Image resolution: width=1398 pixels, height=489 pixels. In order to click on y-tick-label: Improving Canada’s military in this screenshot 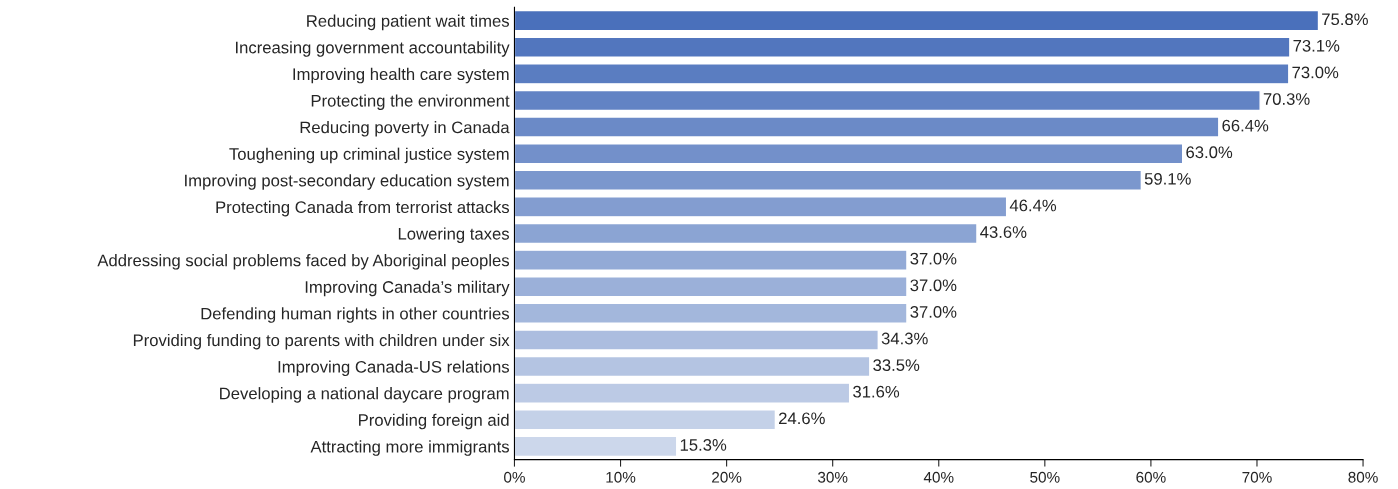, I will do `click(407, 288)`.